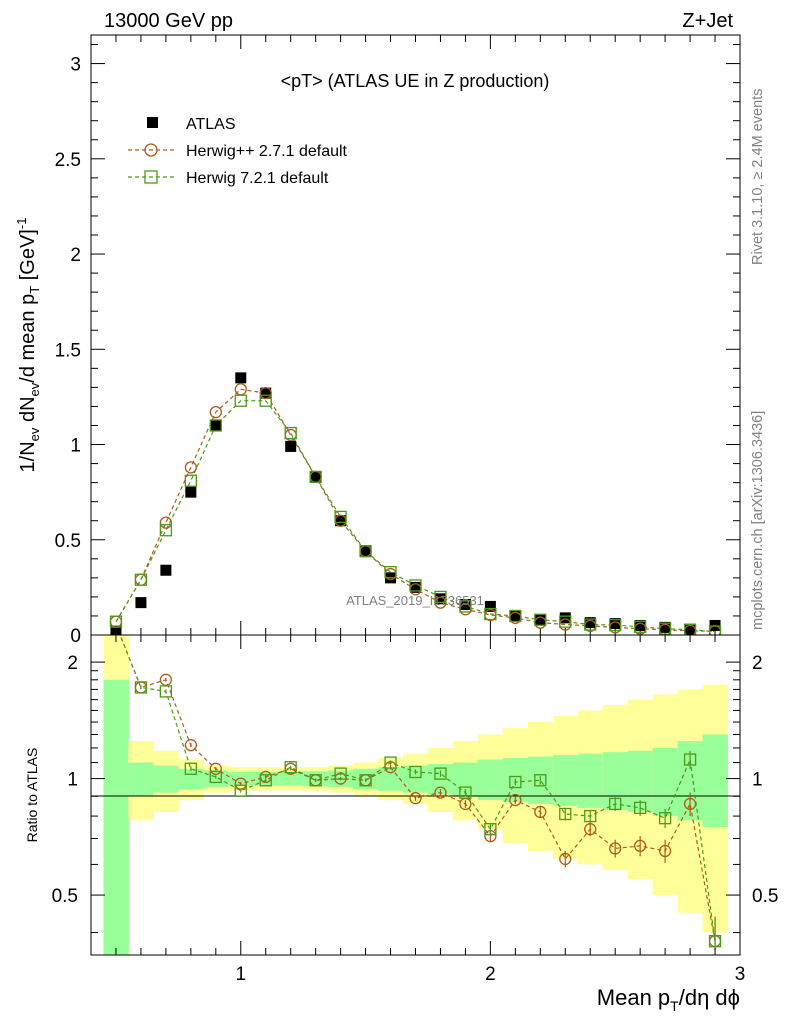 This screenshot has height=1024, width=786. I want to click on process-label: Z+Jet, so click(707, 21).